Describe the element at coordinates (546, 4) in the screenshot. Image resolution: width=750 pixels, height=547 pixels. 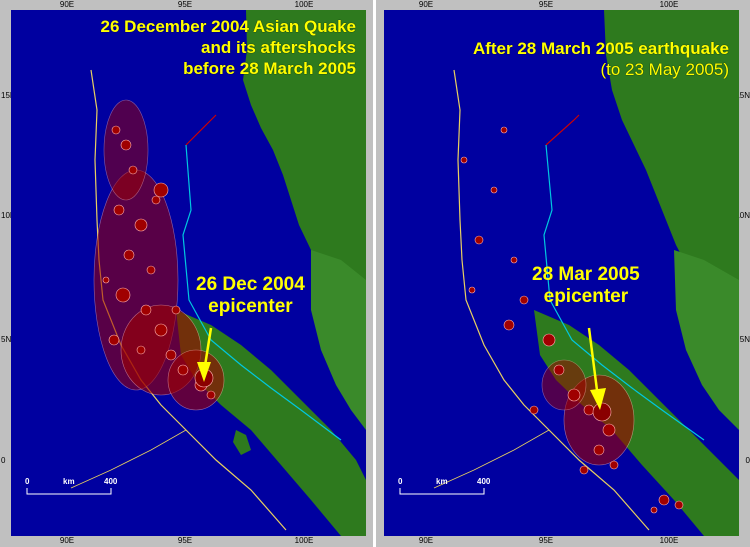
I see `lon-label-95e-r: 95E` at that location.